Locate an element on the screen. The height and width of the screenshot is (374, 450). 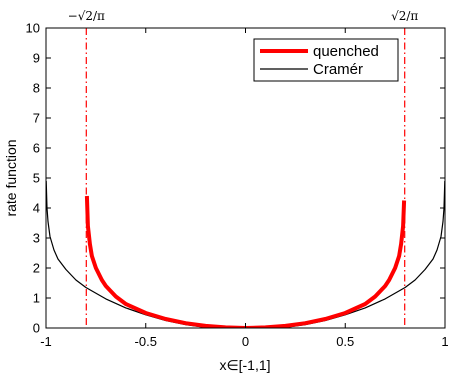
y-tick-label: 3 is located at coordinates (36, 238).